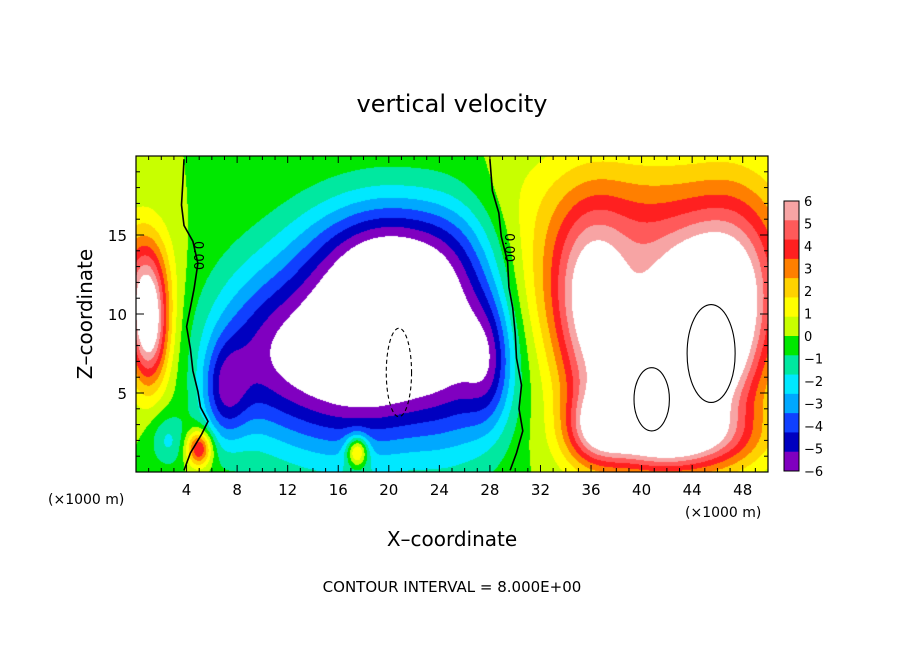  I want to click on x-tick-label: 24, so click(439, 490).